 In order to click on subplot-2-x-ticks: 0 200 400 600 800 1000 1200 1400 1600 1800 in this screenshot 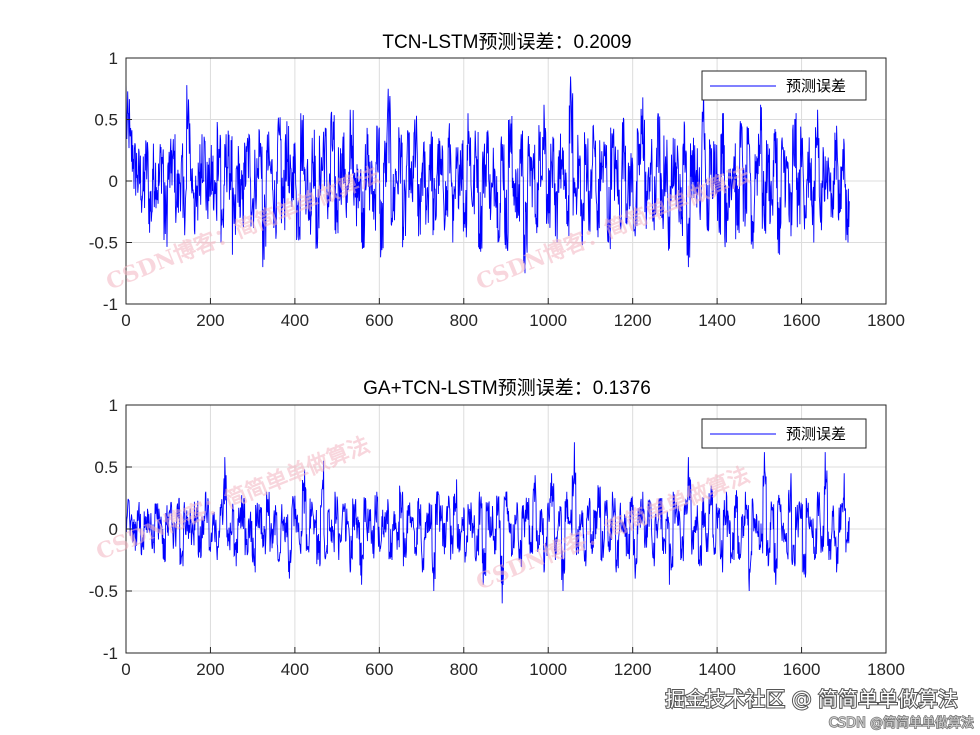, I will do `click(513, 663)`.